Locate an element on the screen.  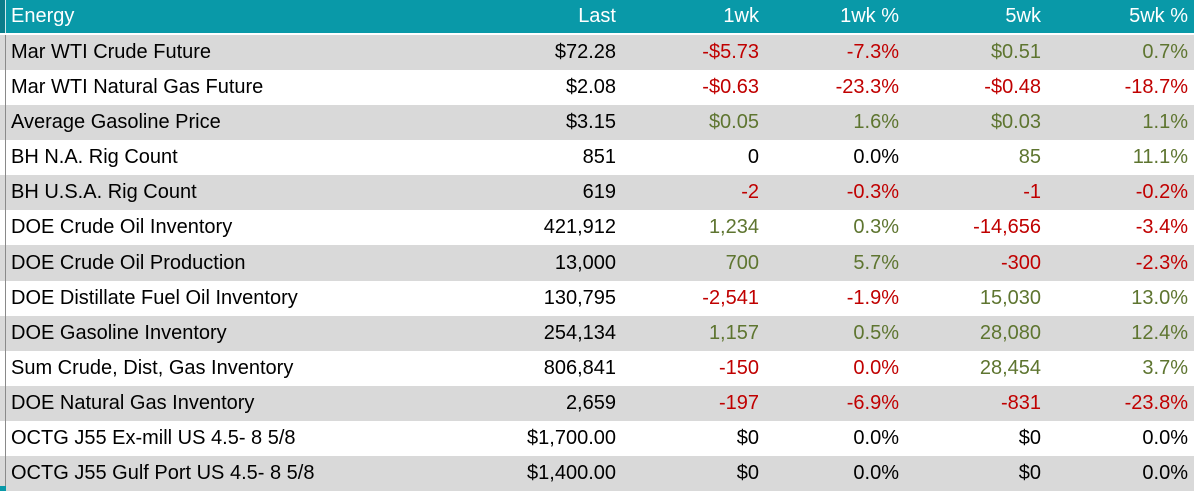
row-label: DOE Crude Oil Production is located at coordinates (128, 262).